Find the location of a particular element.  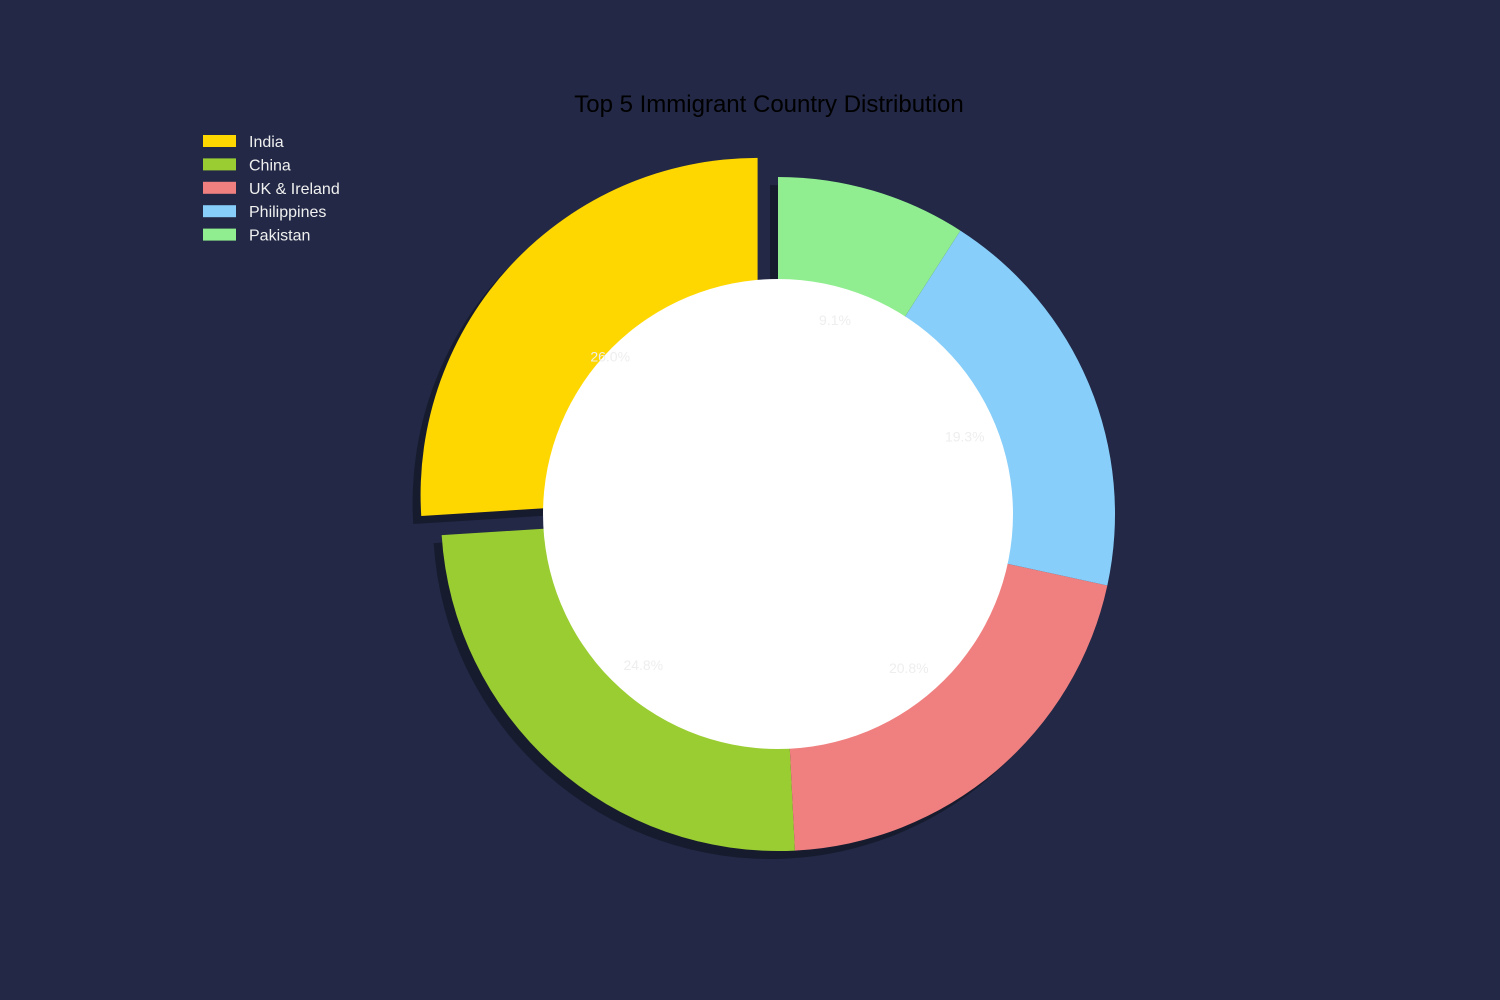

chart-title: Top 5 Immigrant Country Distribution is located at coordinates (768, 104).